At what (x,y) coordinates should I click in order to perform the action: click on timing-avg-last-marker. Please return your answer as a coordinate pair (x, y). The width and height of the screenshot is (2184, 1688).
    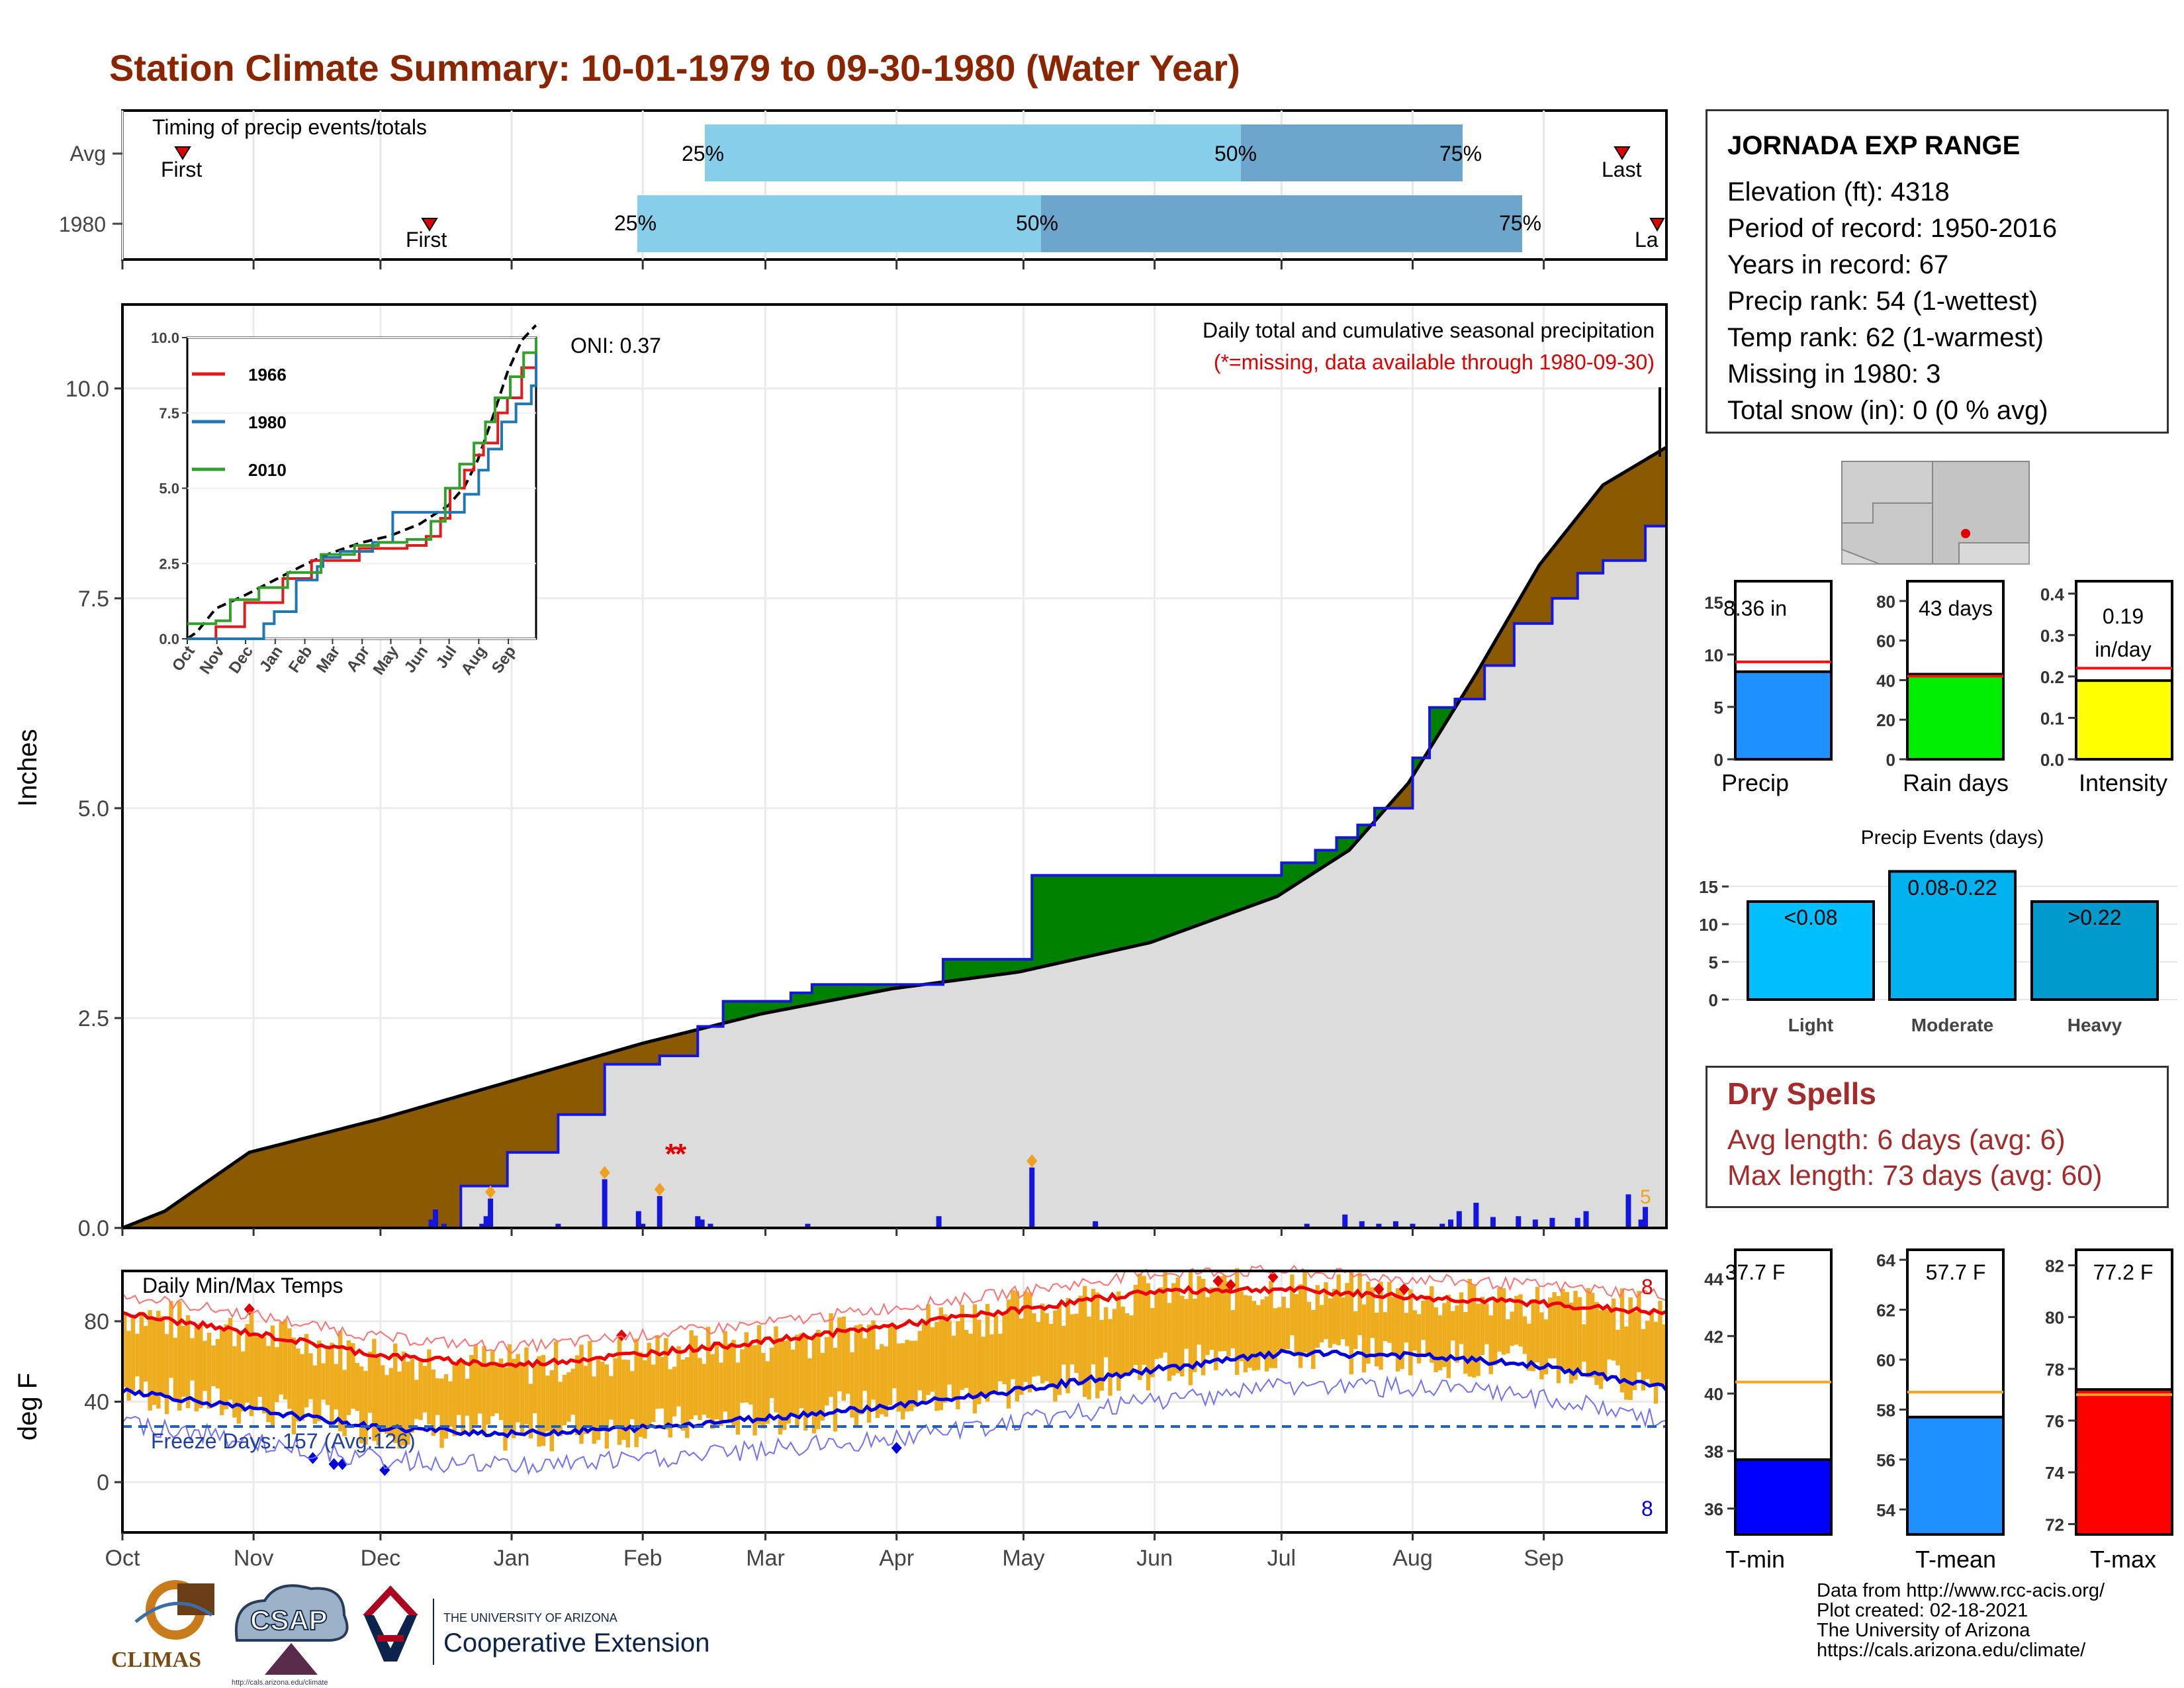
    Looking at the image, I should click on (1622, 153).